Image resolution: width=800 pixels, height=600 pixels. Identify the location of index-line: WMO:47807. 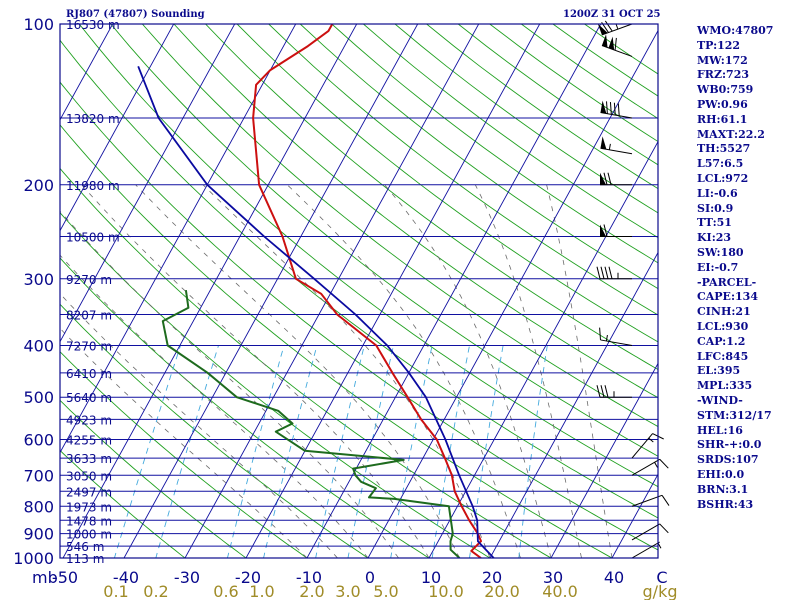
(735, 30).